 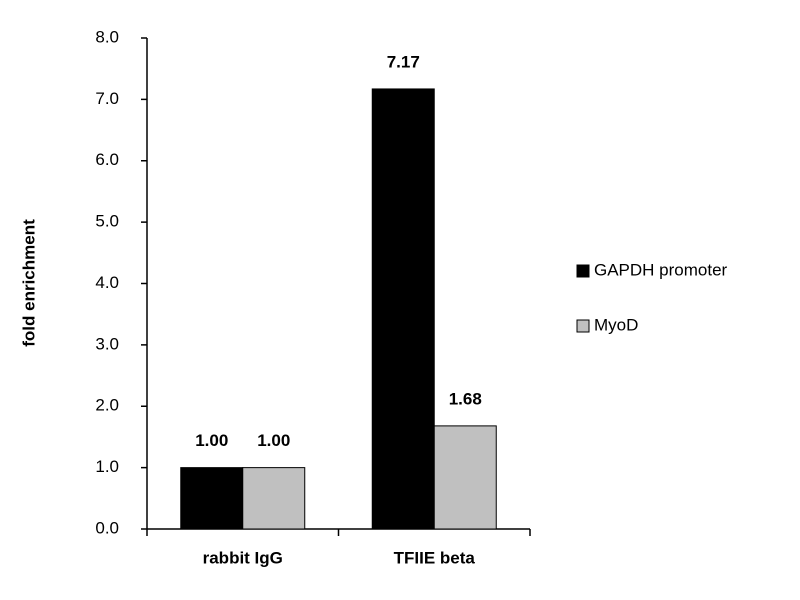 What do you see at coordinates (107, 343) in the screenshot?
I see `y-tick-label: 3.0` at bounding box center [107, 343].